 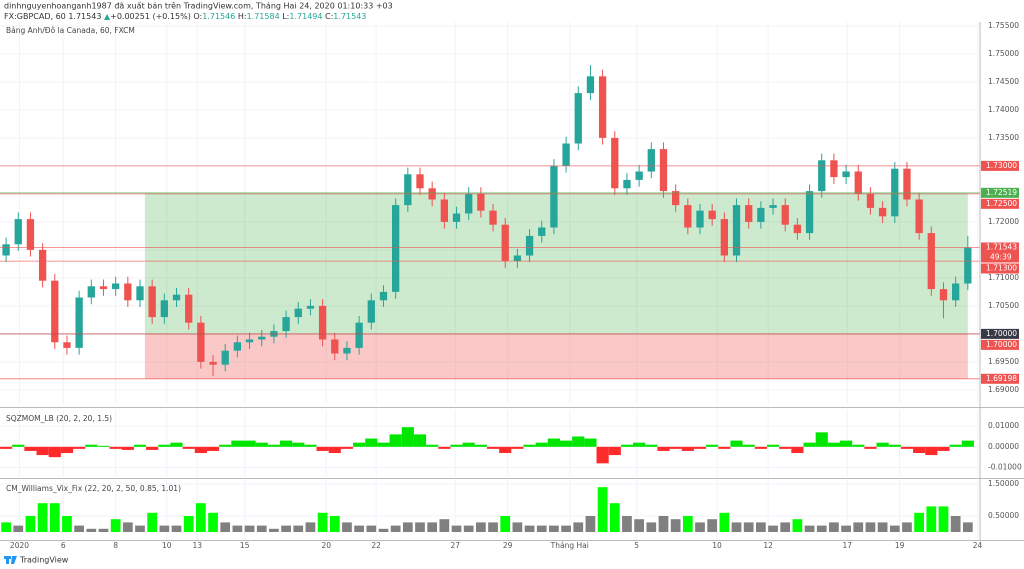 I want to click on ohlc-value: 1.71546, so click(x=218, y=16).